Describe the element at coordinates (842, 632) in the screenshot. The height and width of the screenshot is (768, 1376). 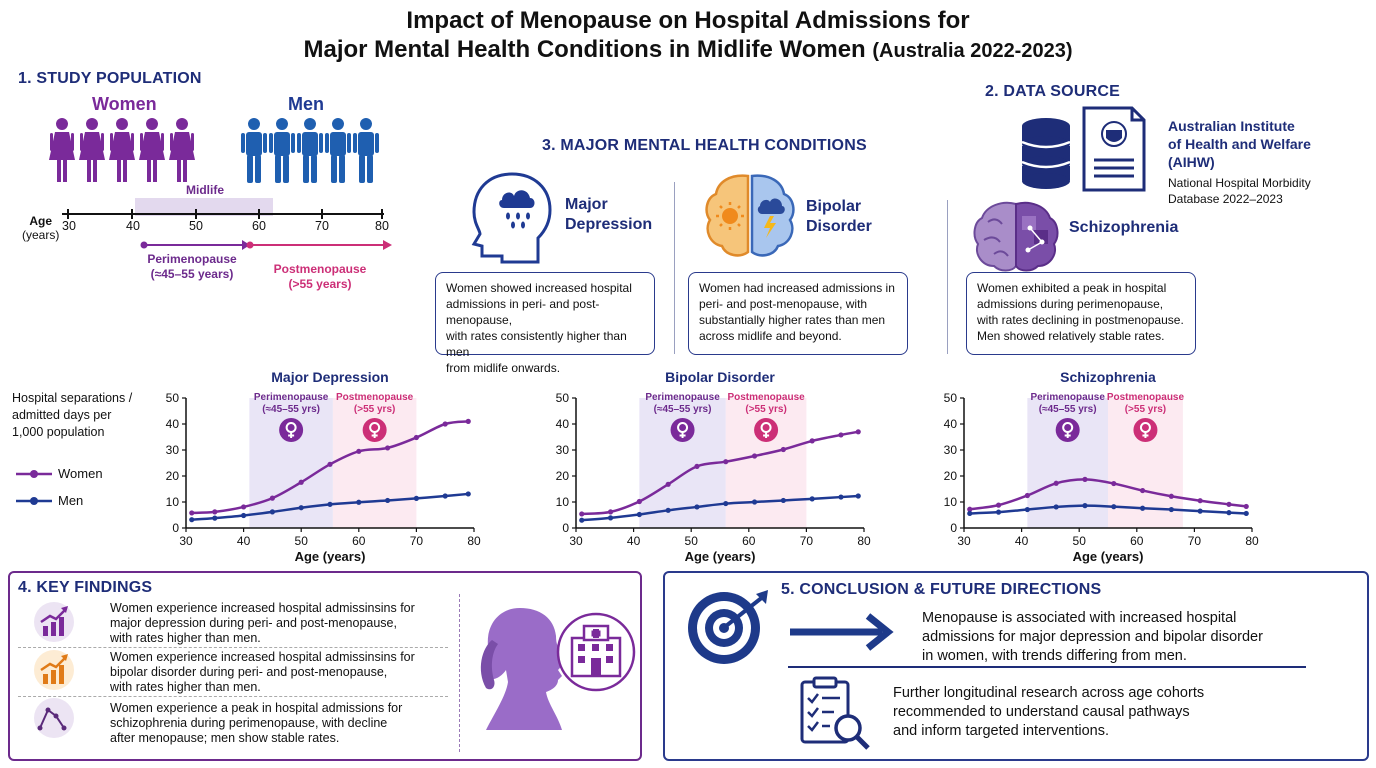
I see `arrow-right-icon` at that location.